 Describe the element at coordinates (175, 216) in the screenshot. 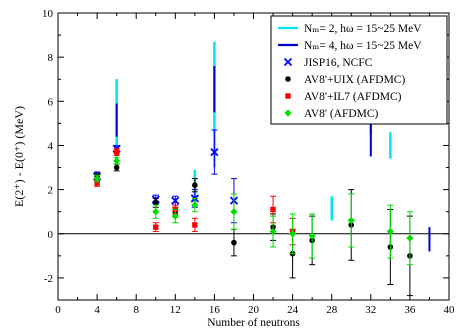

I see `series-diamond-point-3-marker` at that location.